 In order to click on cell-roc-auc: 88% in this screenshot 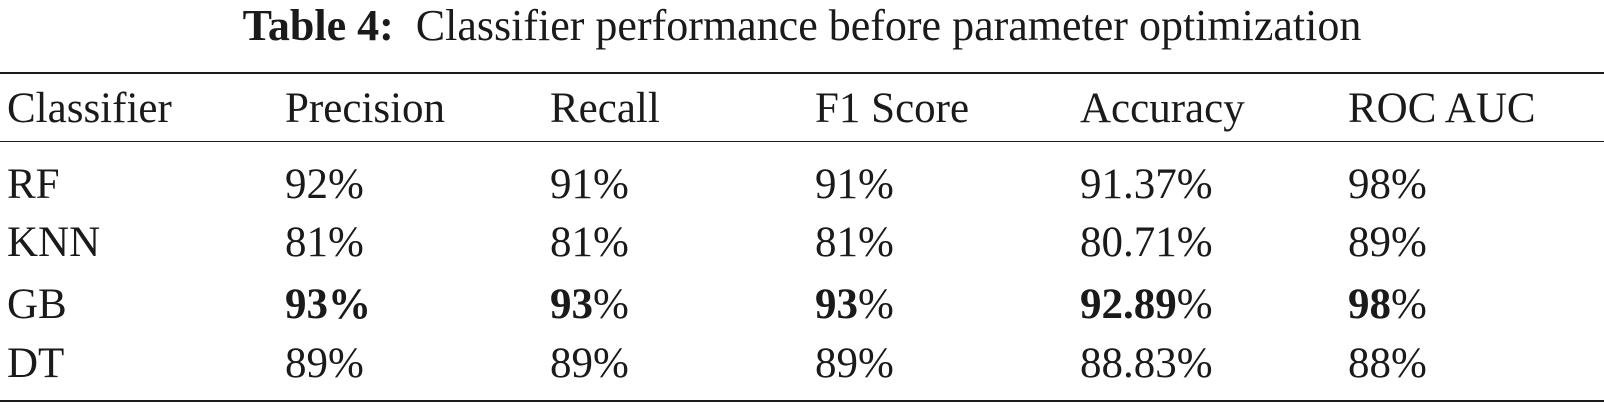, I will do `click(1387, 364)`.